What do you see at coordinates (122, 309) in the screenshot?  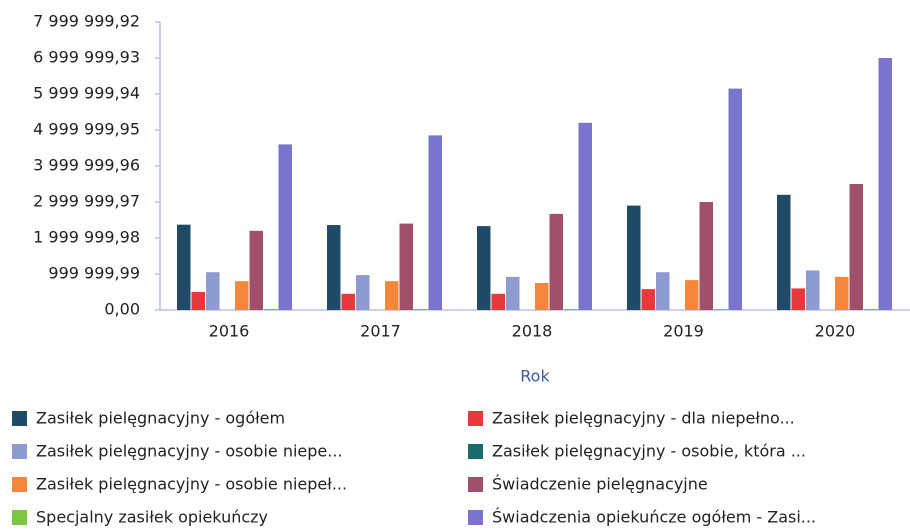 I see `y-tick-label: 0,00` at bounding box center [122, 309].